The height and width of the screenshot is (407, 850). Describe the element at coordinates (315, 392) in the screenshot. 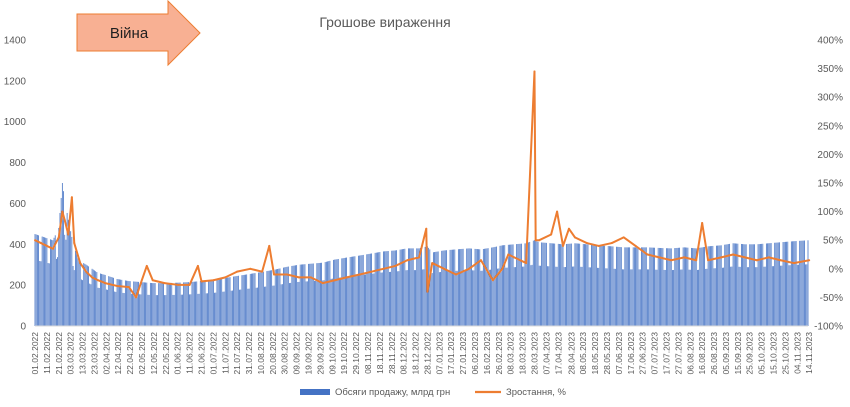

I see `legend-swatch-bar` at that location.